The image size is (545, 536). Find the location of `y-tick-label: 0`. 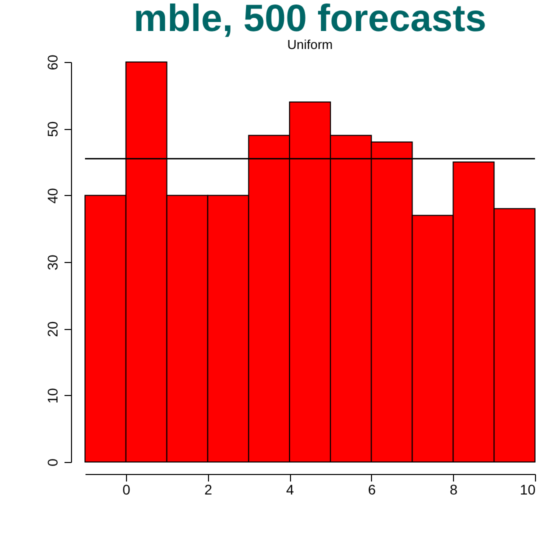

y-tick-label: 0 is located at coordinates (52, 462).